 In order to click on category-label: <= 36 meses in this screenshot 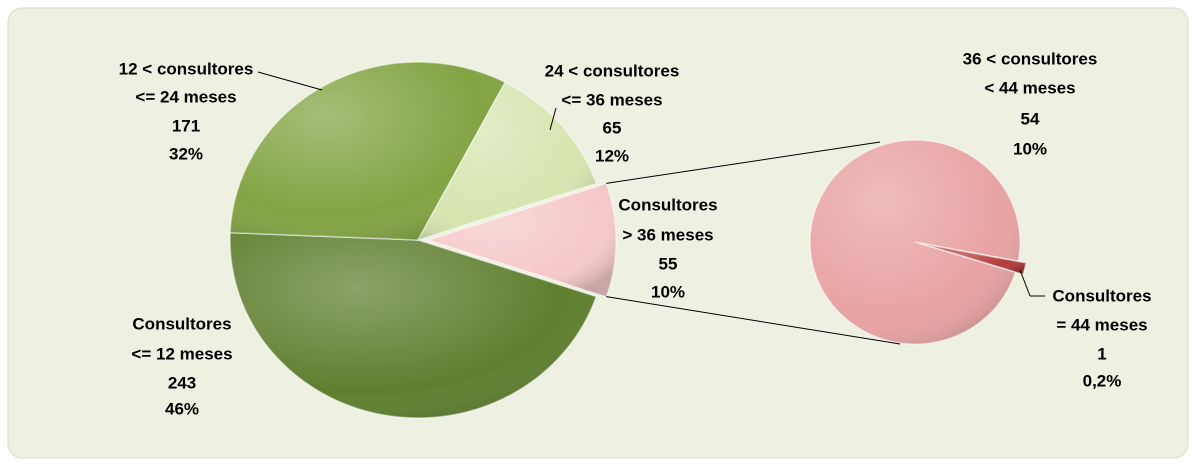, I will do `click(611, 99)`.